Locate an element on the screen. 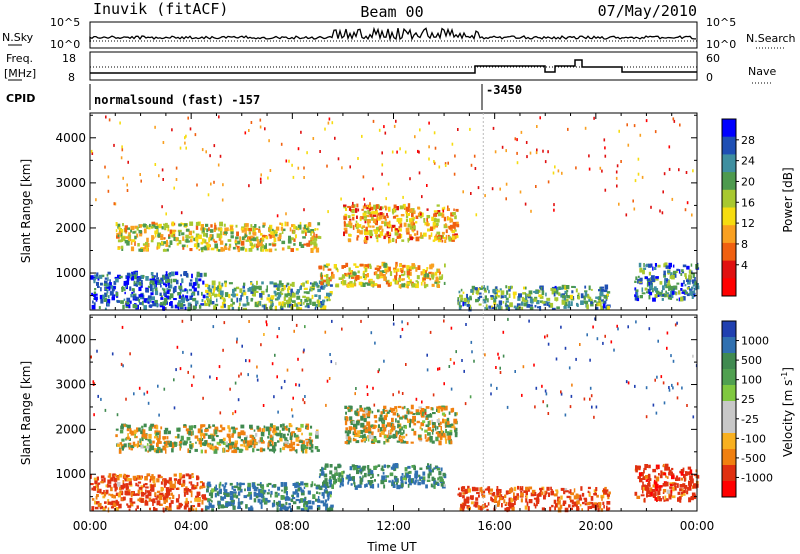  noise-tick-left-bottom: 10^0 is located at coordinates (65, 44).